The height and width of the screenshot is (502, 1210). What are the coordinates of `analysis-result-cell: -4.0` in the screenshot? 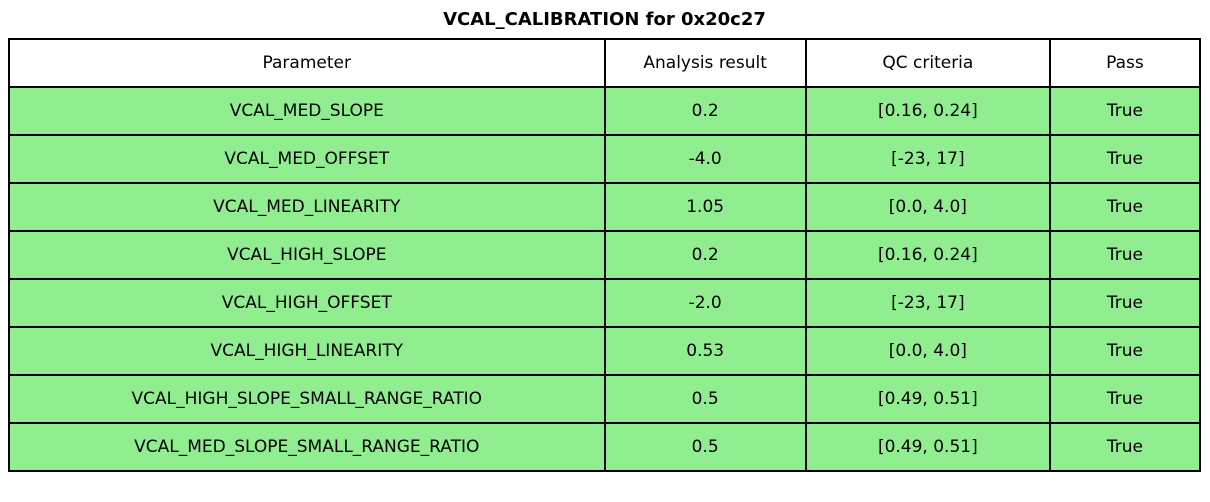 It's located at (705, 159).